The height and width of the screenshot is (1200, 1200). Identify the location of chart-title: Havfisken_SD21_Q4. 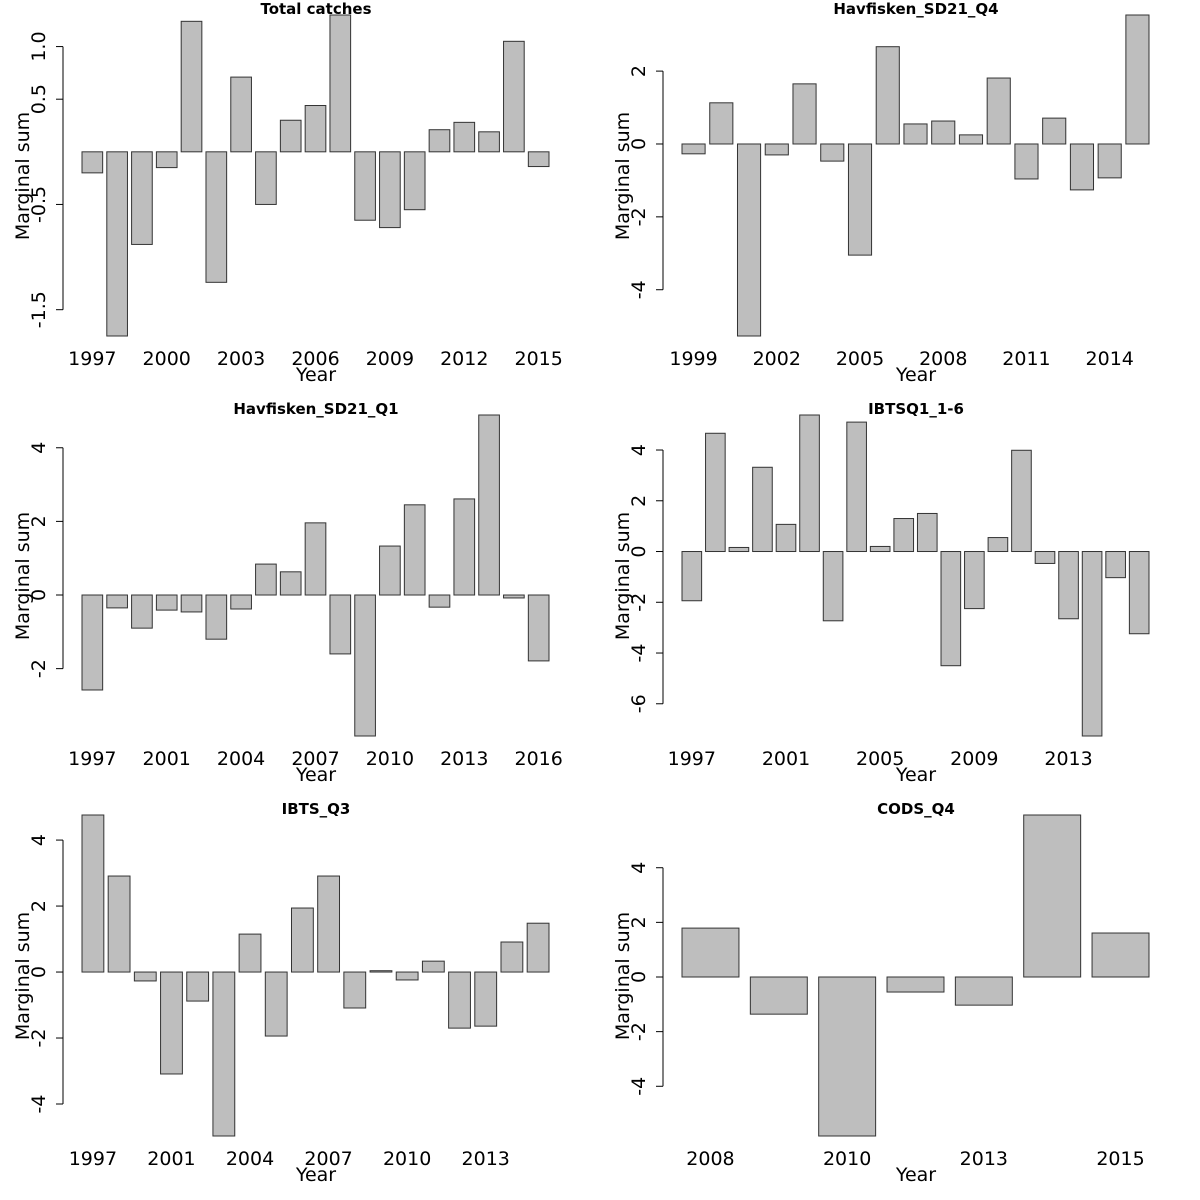
(915, 9).